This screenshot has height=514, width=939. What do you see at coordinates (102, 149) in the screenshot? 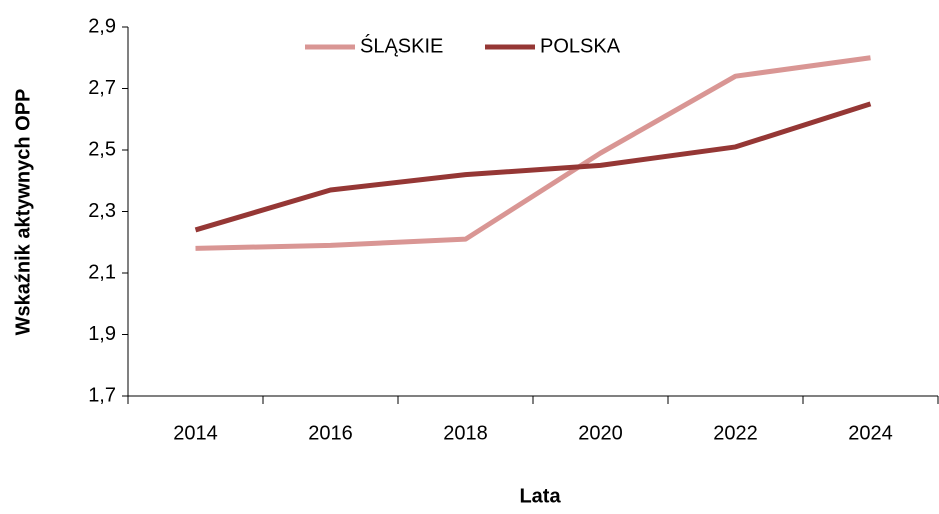
I see `y-tick-label: 2,5` at bounding box center [102, 149].